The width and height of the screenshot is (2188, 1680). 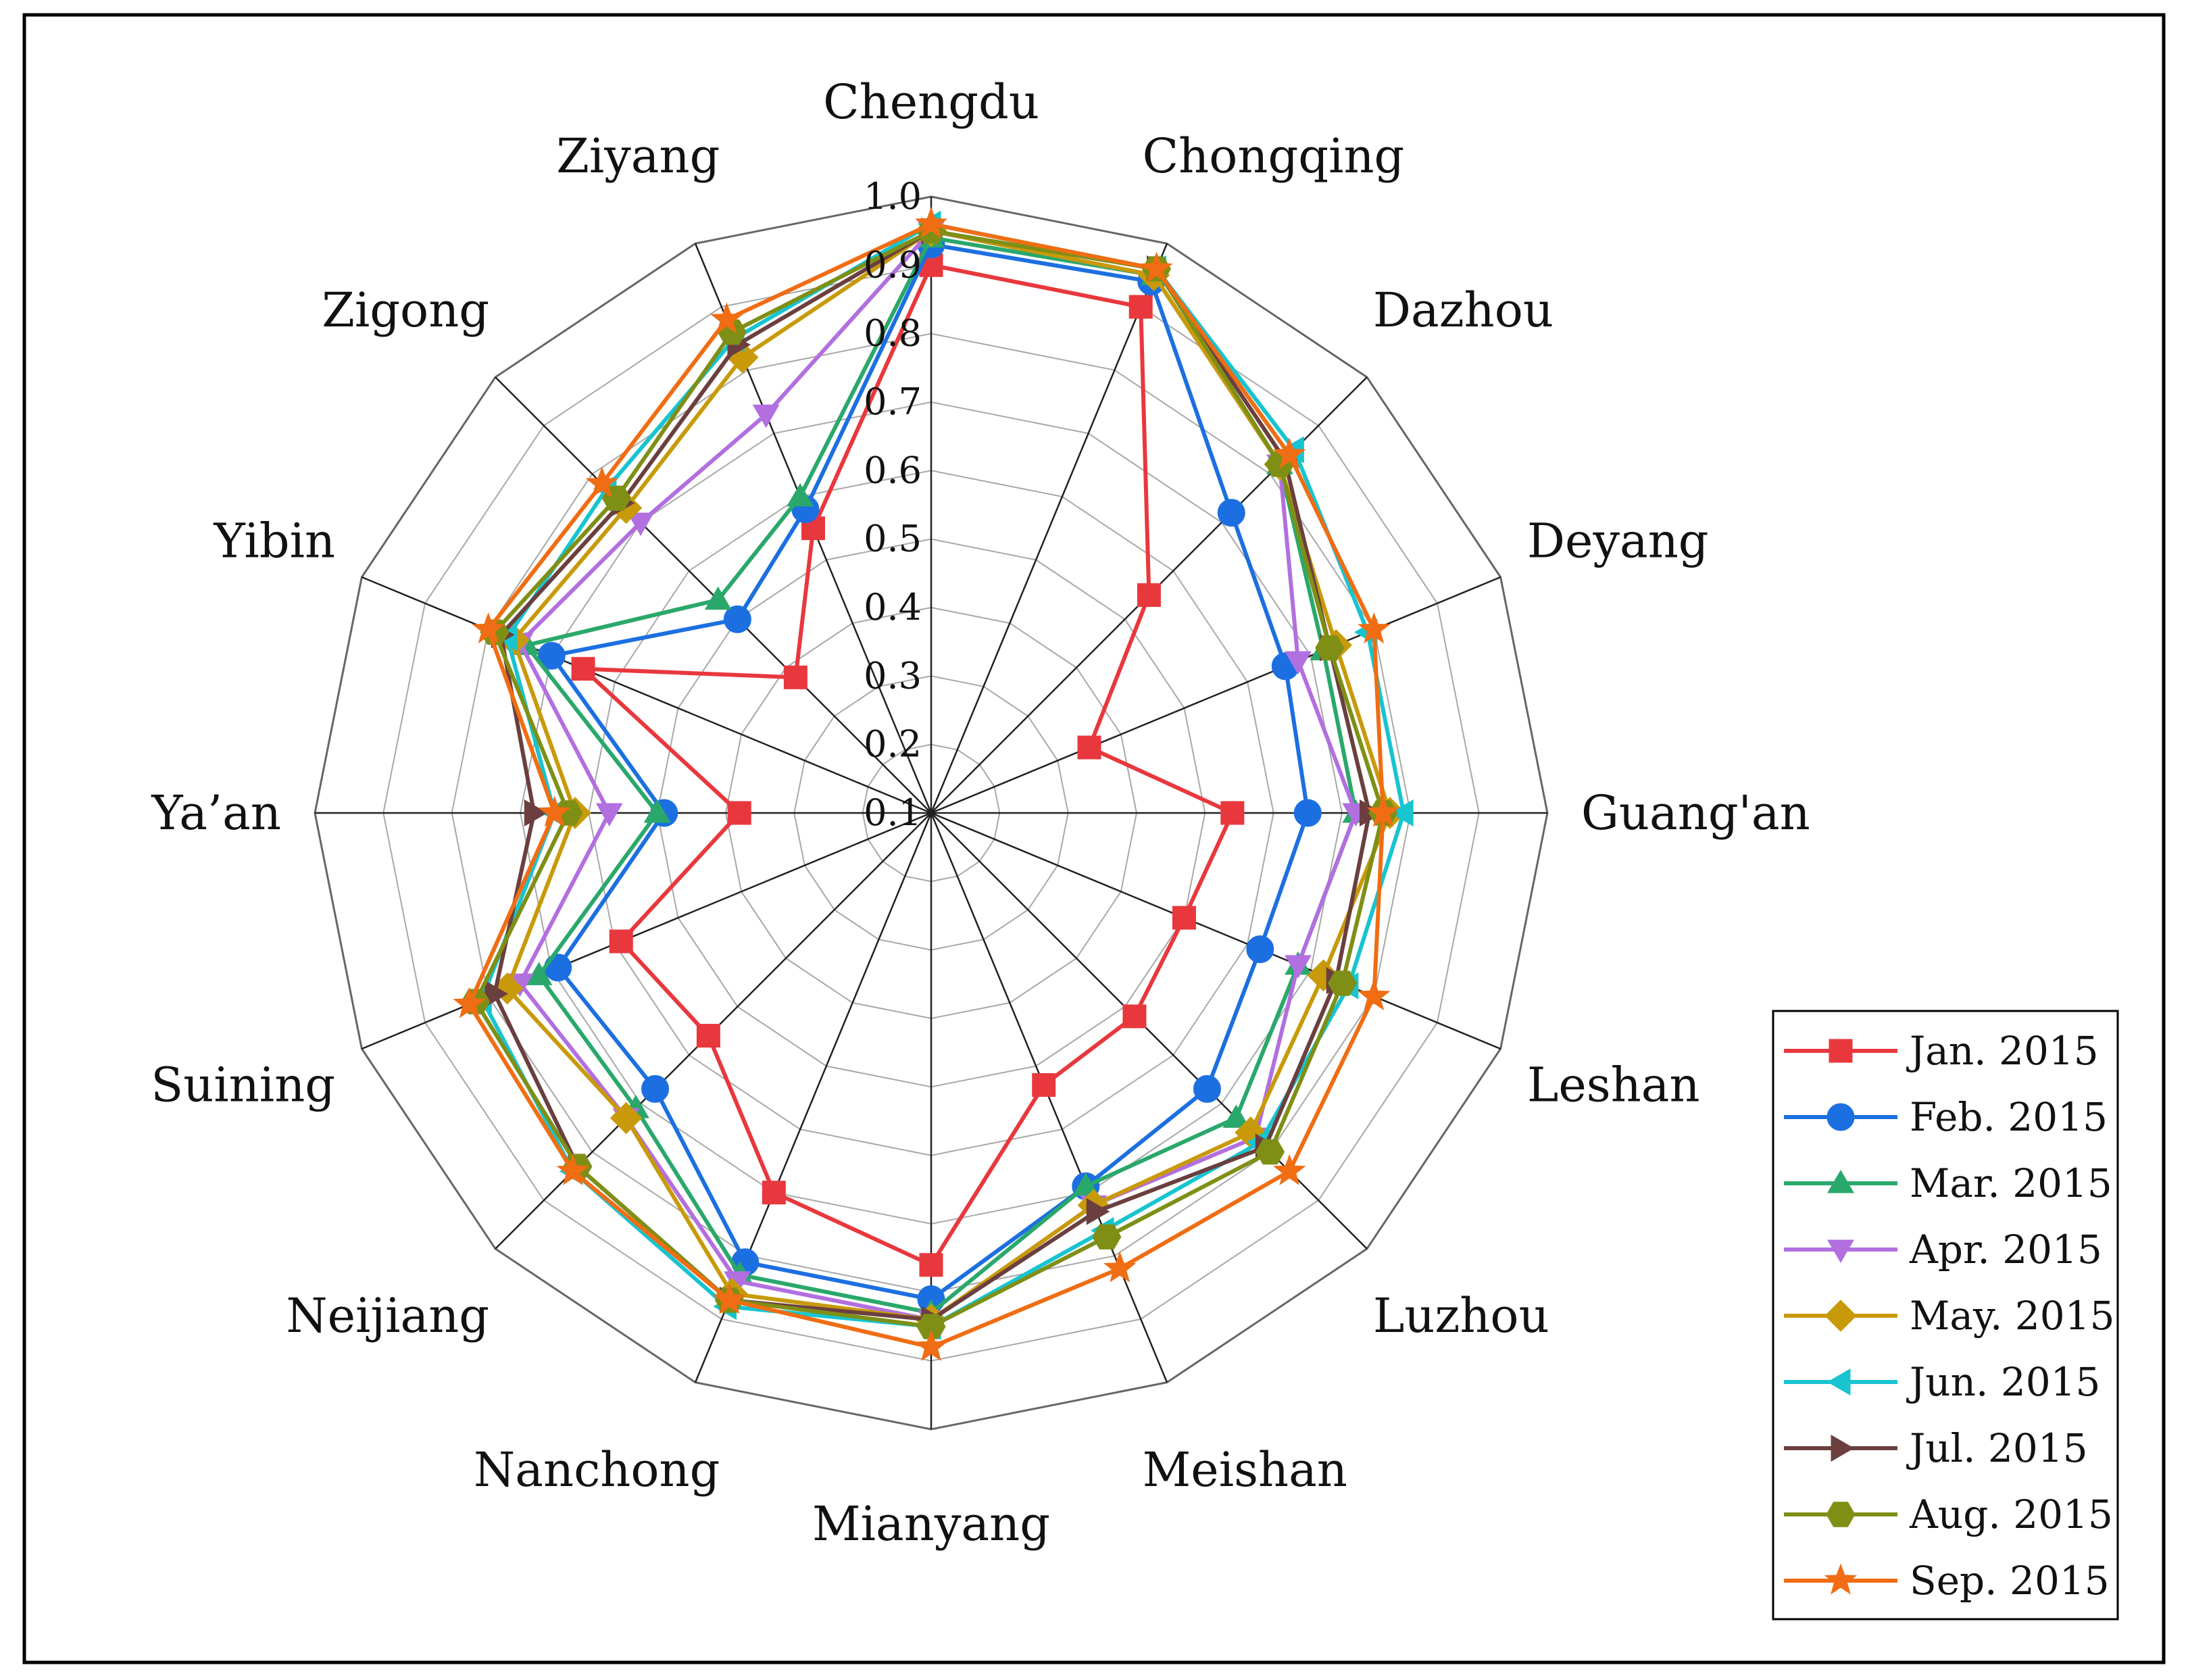 I want to click on tick-label: 0.3, so click(x=893, y=676).